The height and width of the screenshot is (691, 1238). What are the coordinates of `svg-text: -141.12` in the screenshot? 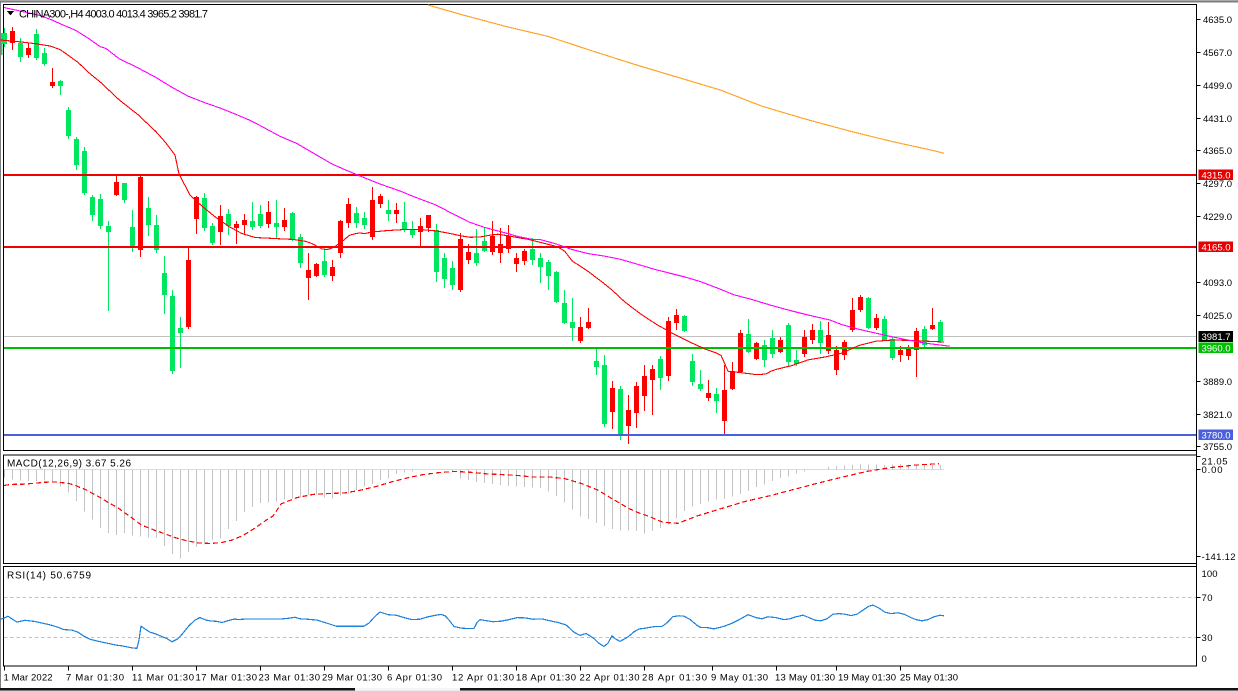 It's located at (1219, 557).